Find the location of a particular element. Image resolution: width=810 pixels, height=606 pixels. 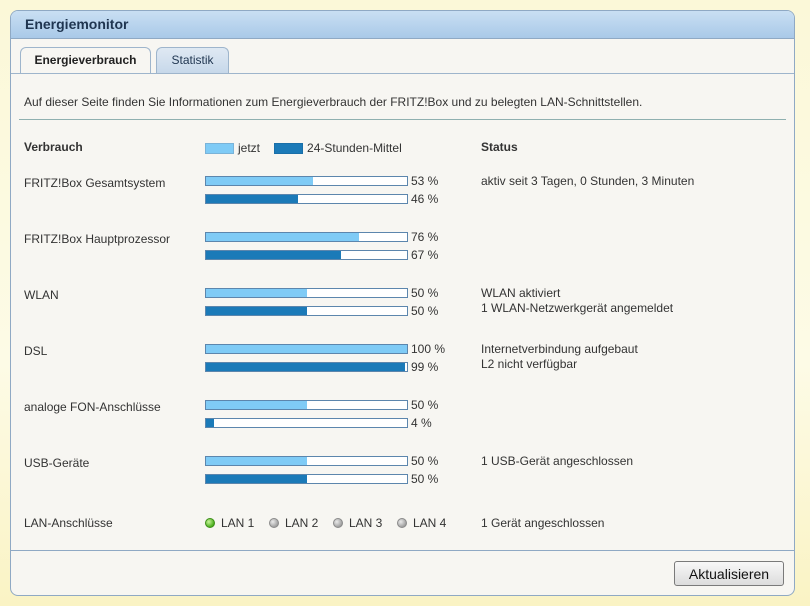

legend-label-now: jetzt is located at coordinates (249, 148).